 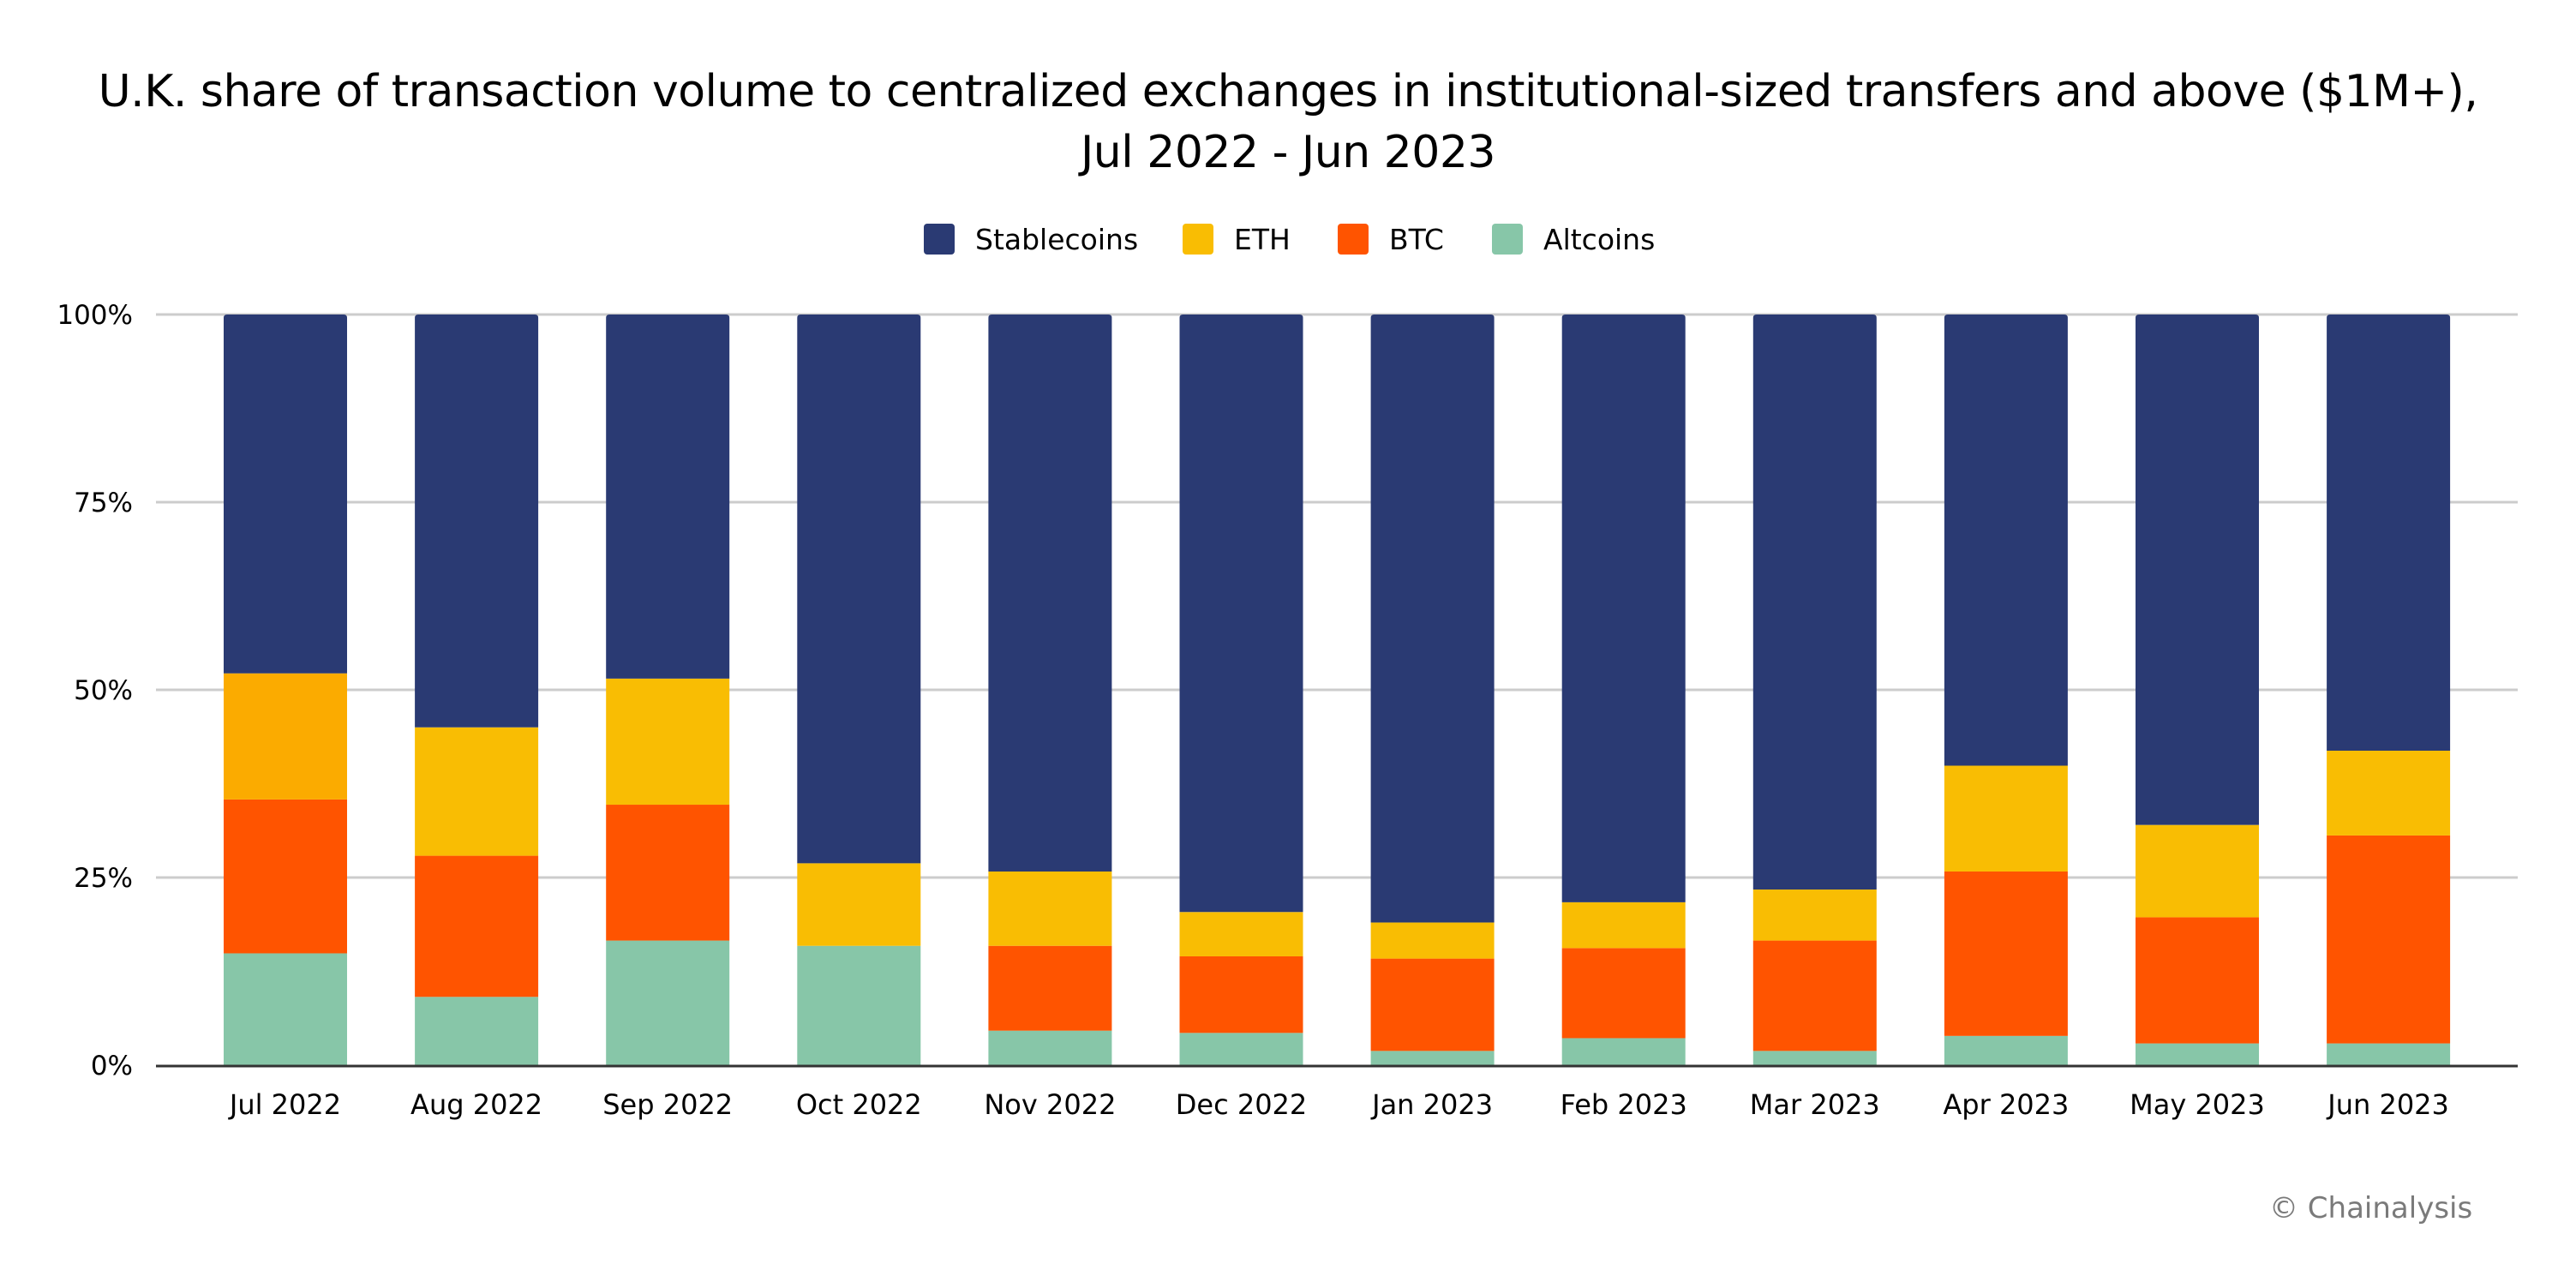 What do you see at coordinates (112, 1066) in the screenshot?
I see `y-tick-label: 0%` at bounding box center [112, 1066].